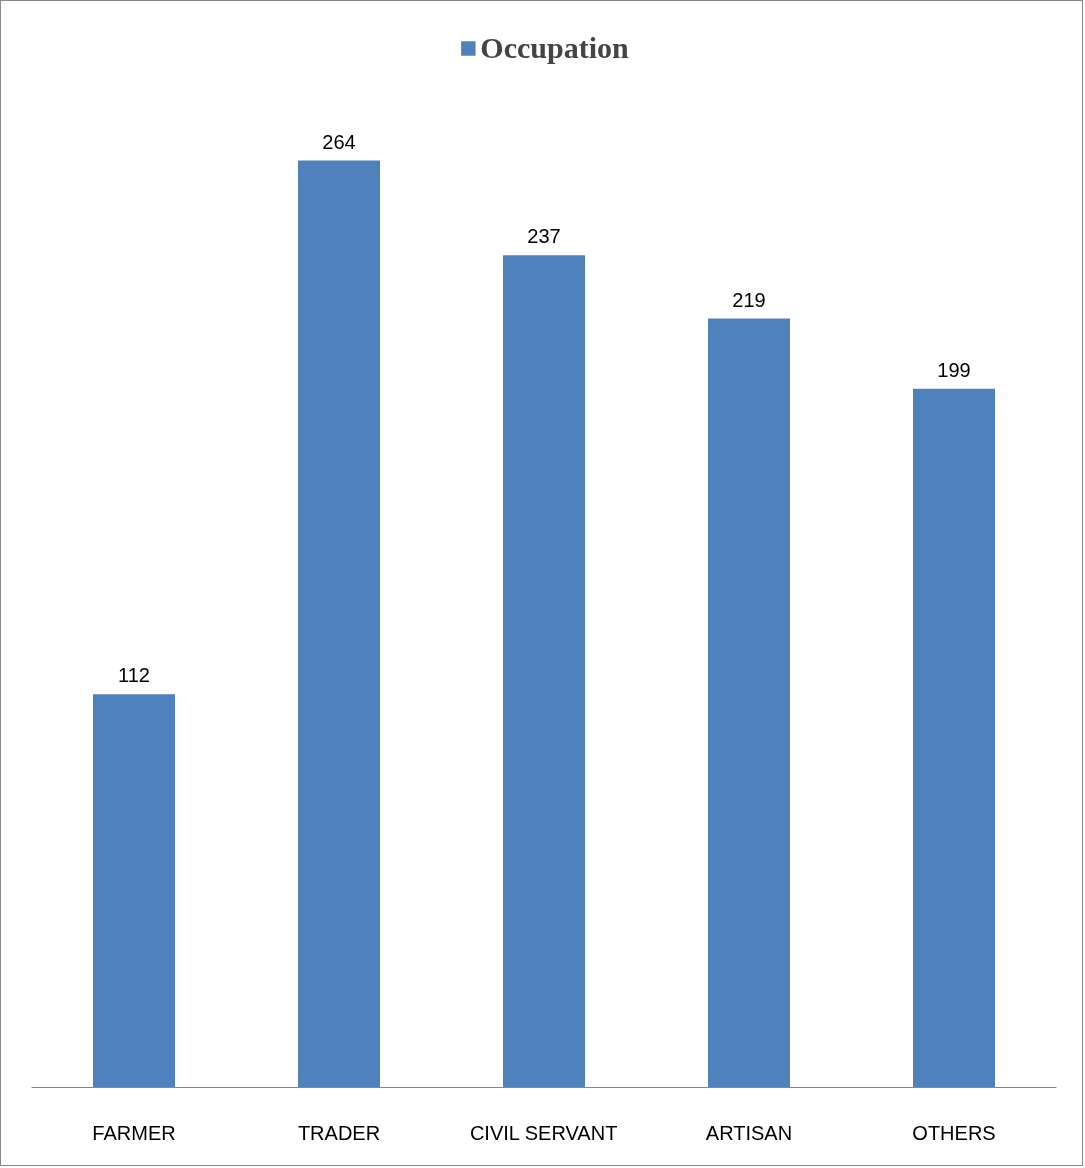 This screenshot has height=1168, width=1085. I want to click on data-label: 219, so click(749, 299).